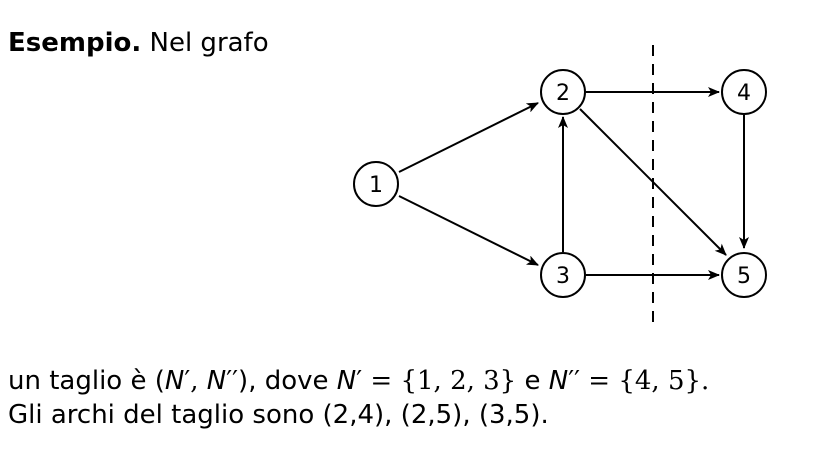 This screenshot has width=834, height=457. I want to click on node-1-label: 1, so click(376, 185).